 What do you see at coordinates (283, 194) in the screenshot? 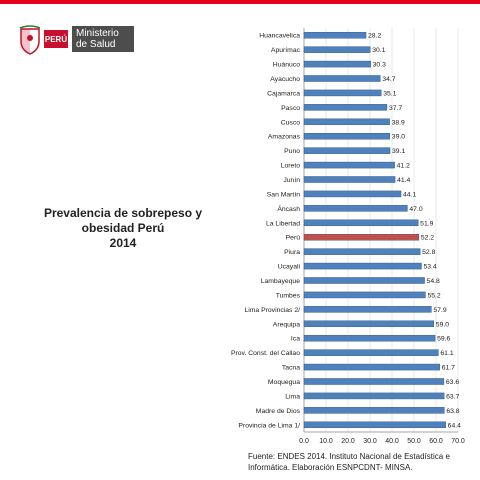
I see `category-label: San Martín` at bounding box center [283, 194].